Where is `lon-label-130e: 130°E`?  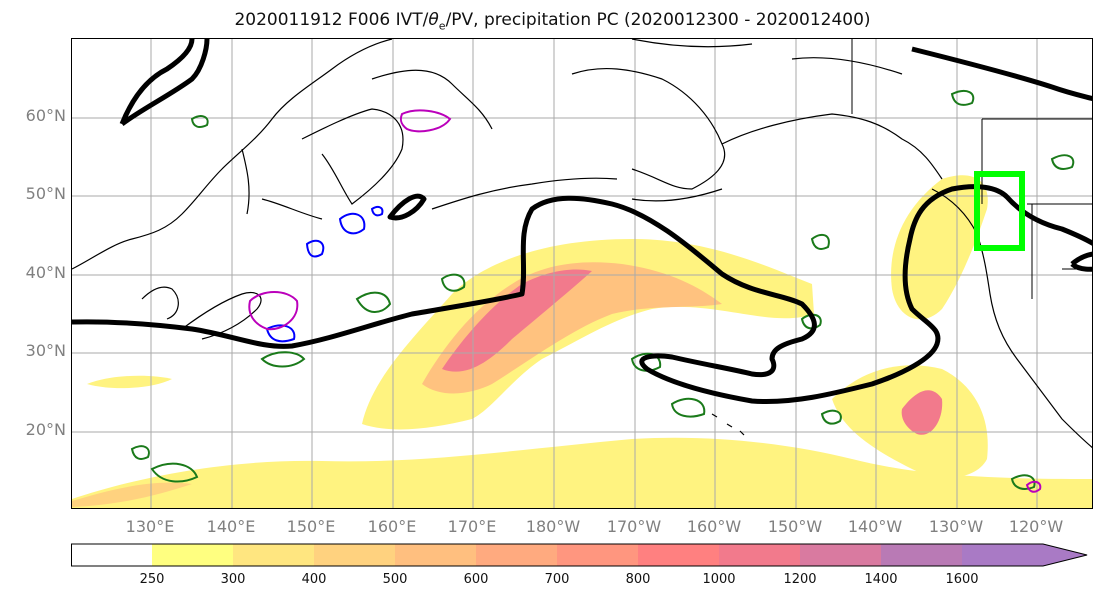 lon-label-130e: 130°E is located at coordinates (150, 526).